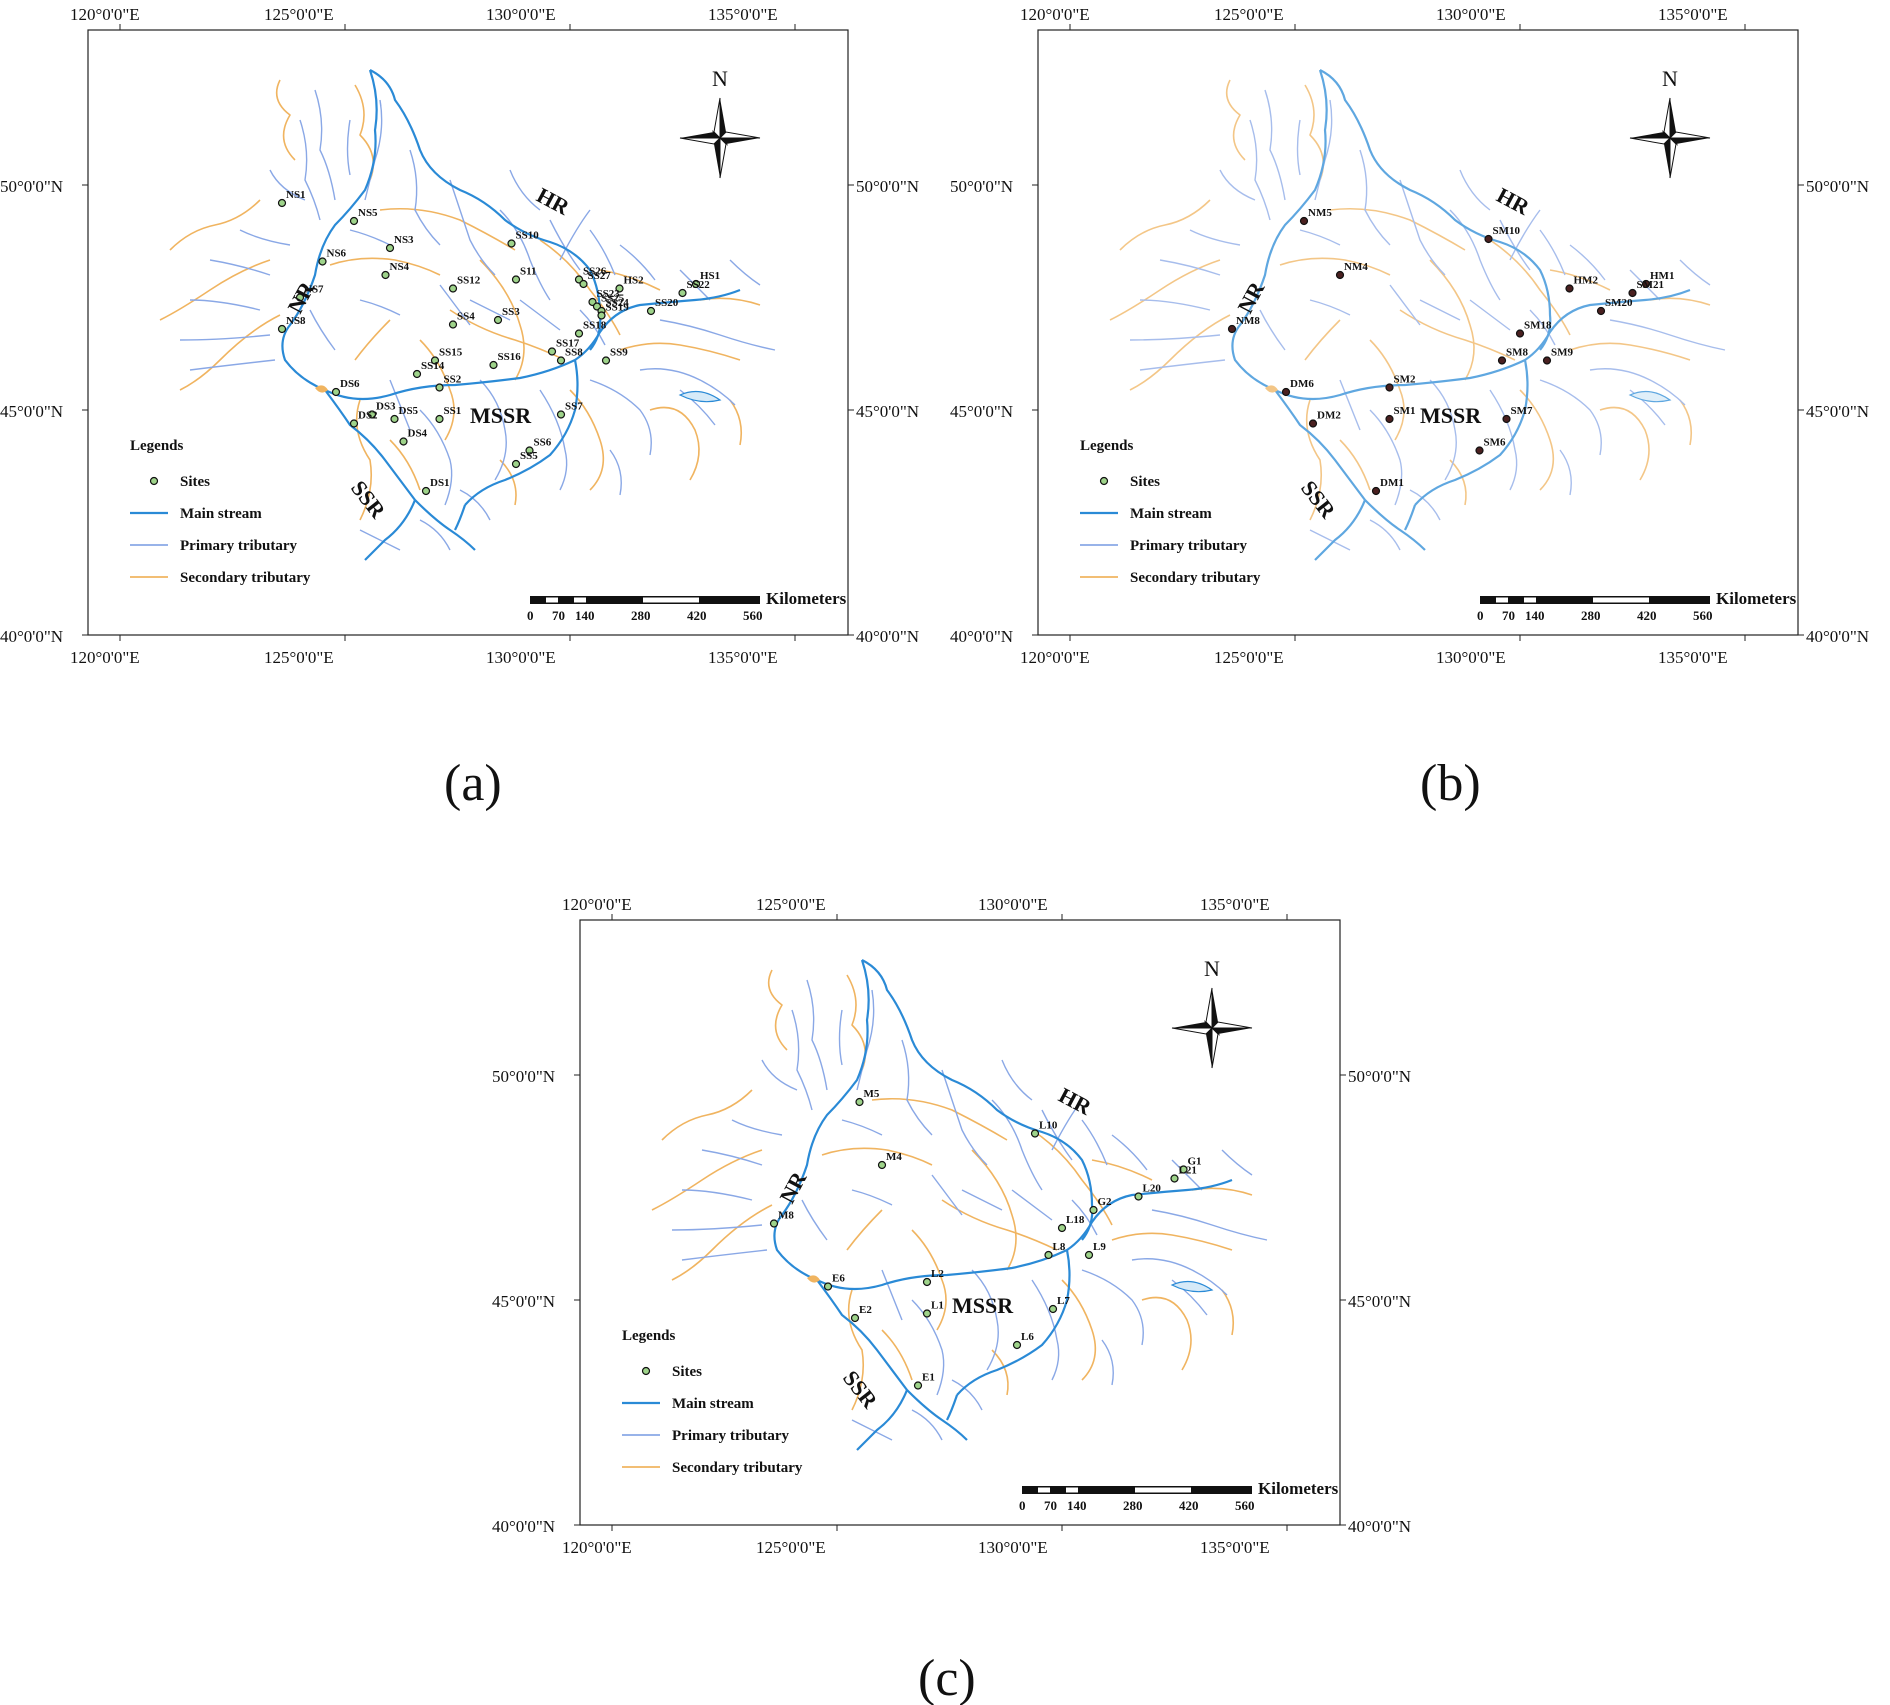  Describe the element at coordinates (1405, 380) in the screenshot. I see `site-label-sm2: SM2` at that location.